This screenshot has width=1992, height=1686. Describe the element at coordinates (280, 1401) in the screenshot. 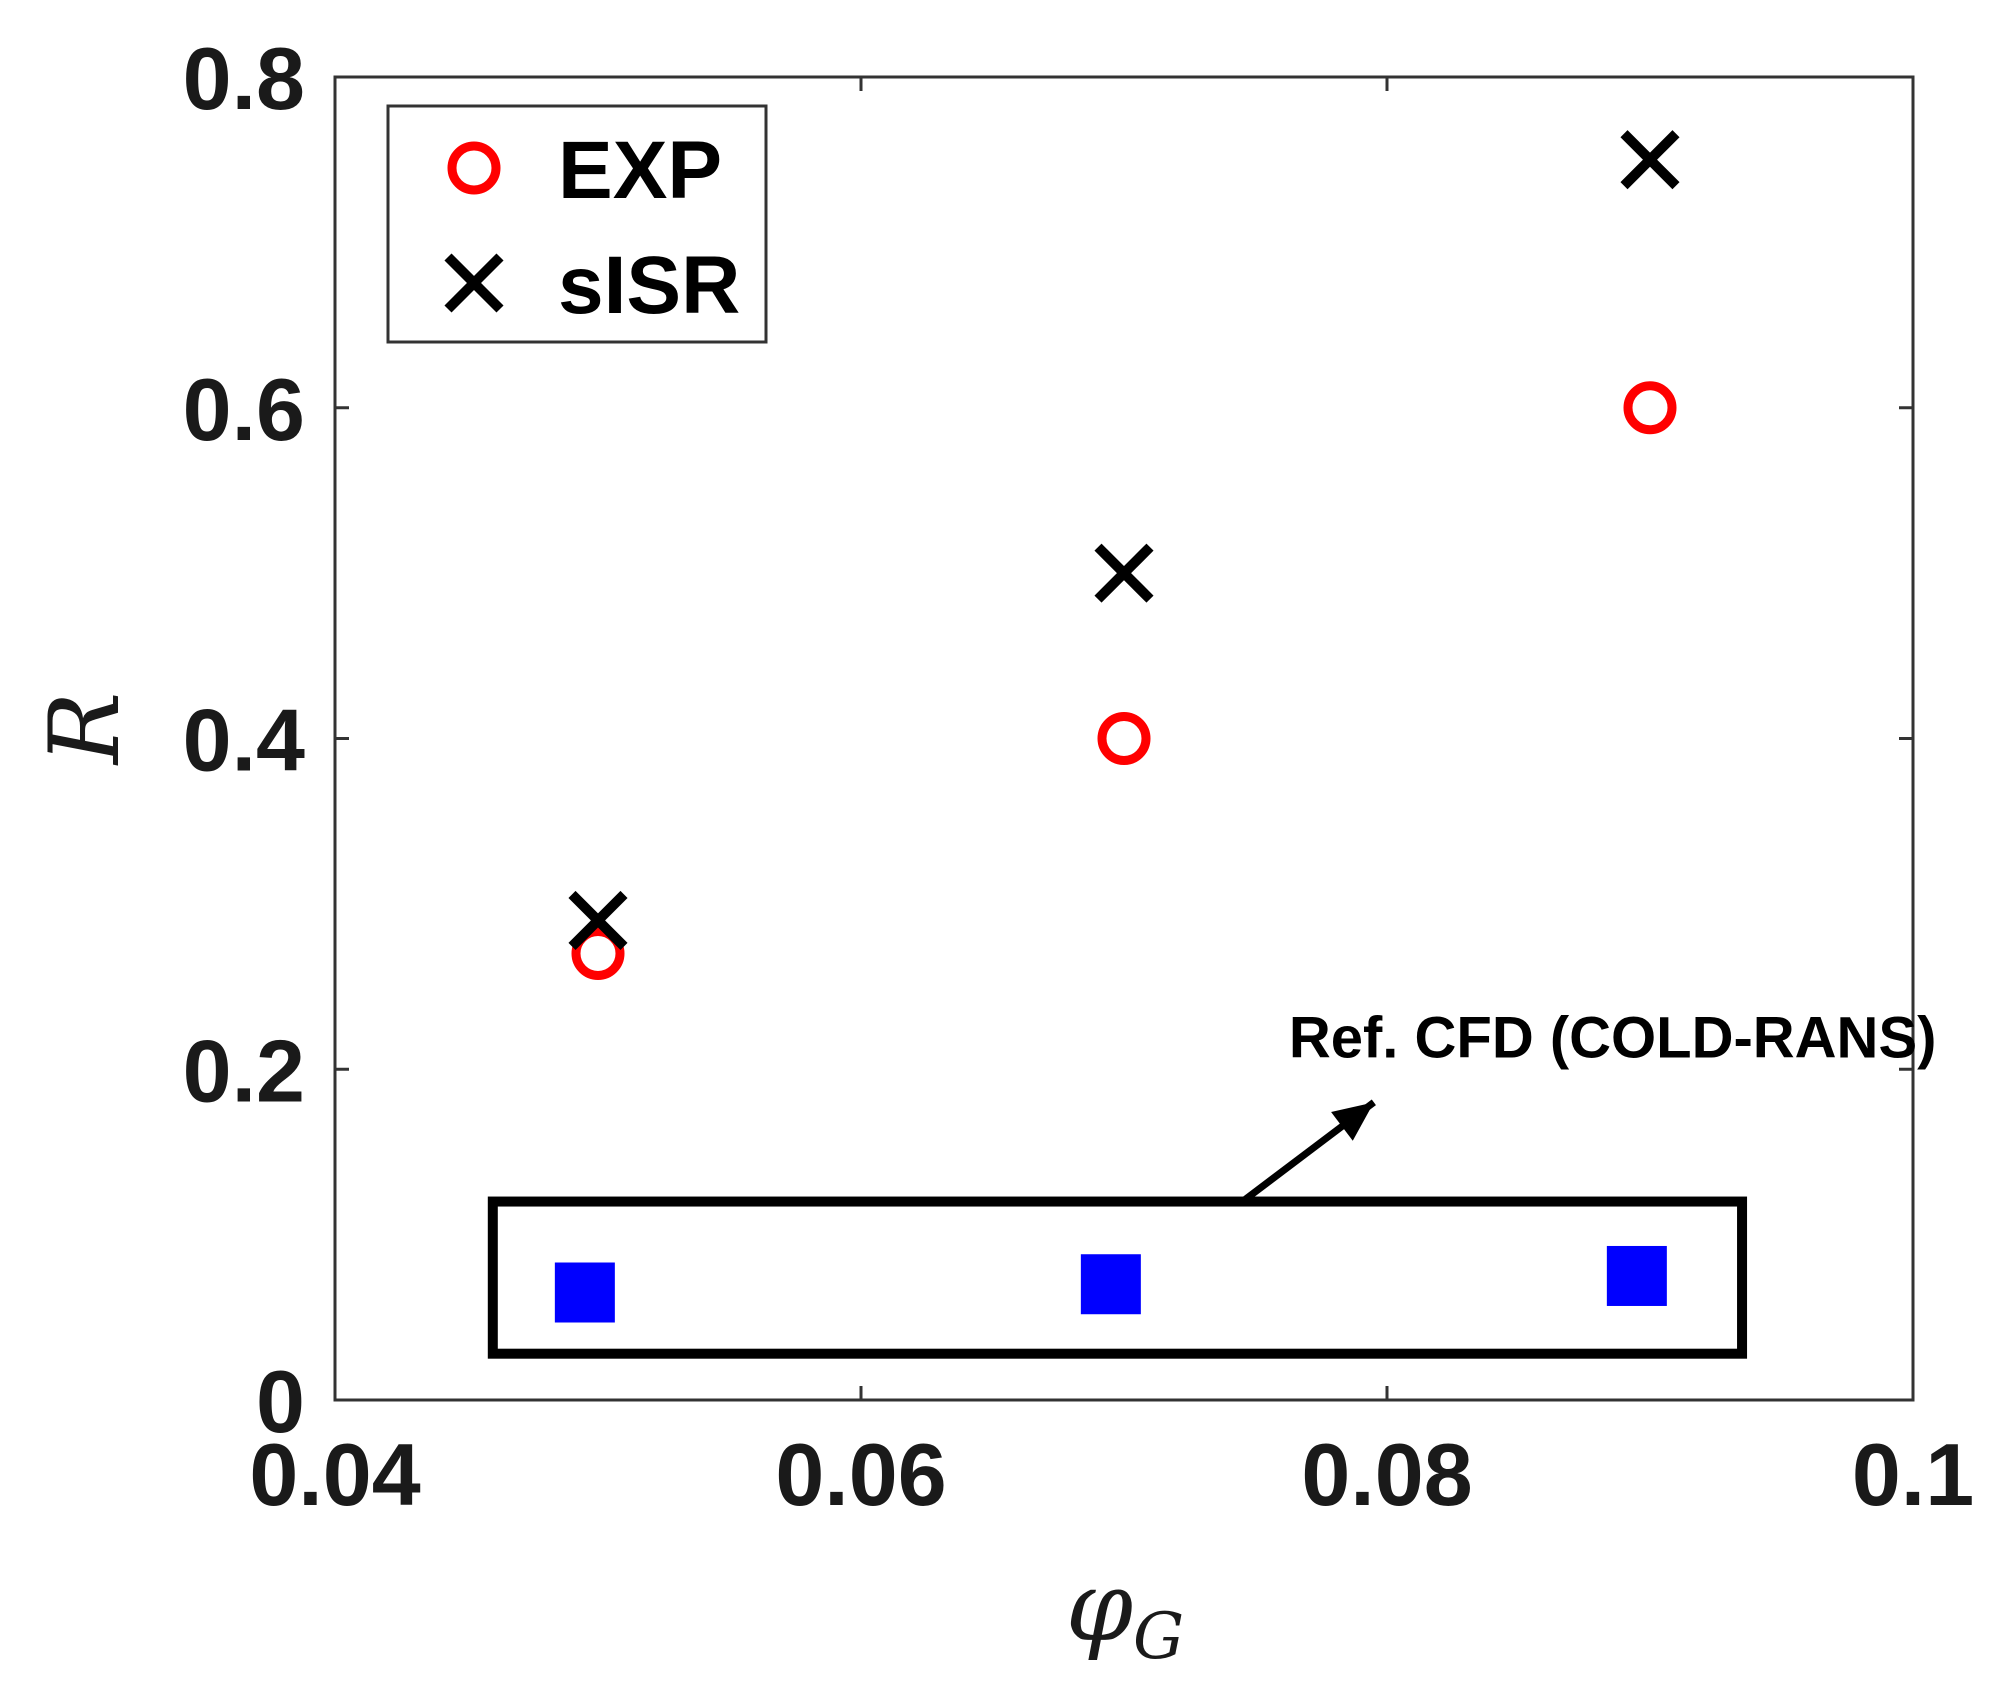

I see `y-tick-label: 0` at that location.